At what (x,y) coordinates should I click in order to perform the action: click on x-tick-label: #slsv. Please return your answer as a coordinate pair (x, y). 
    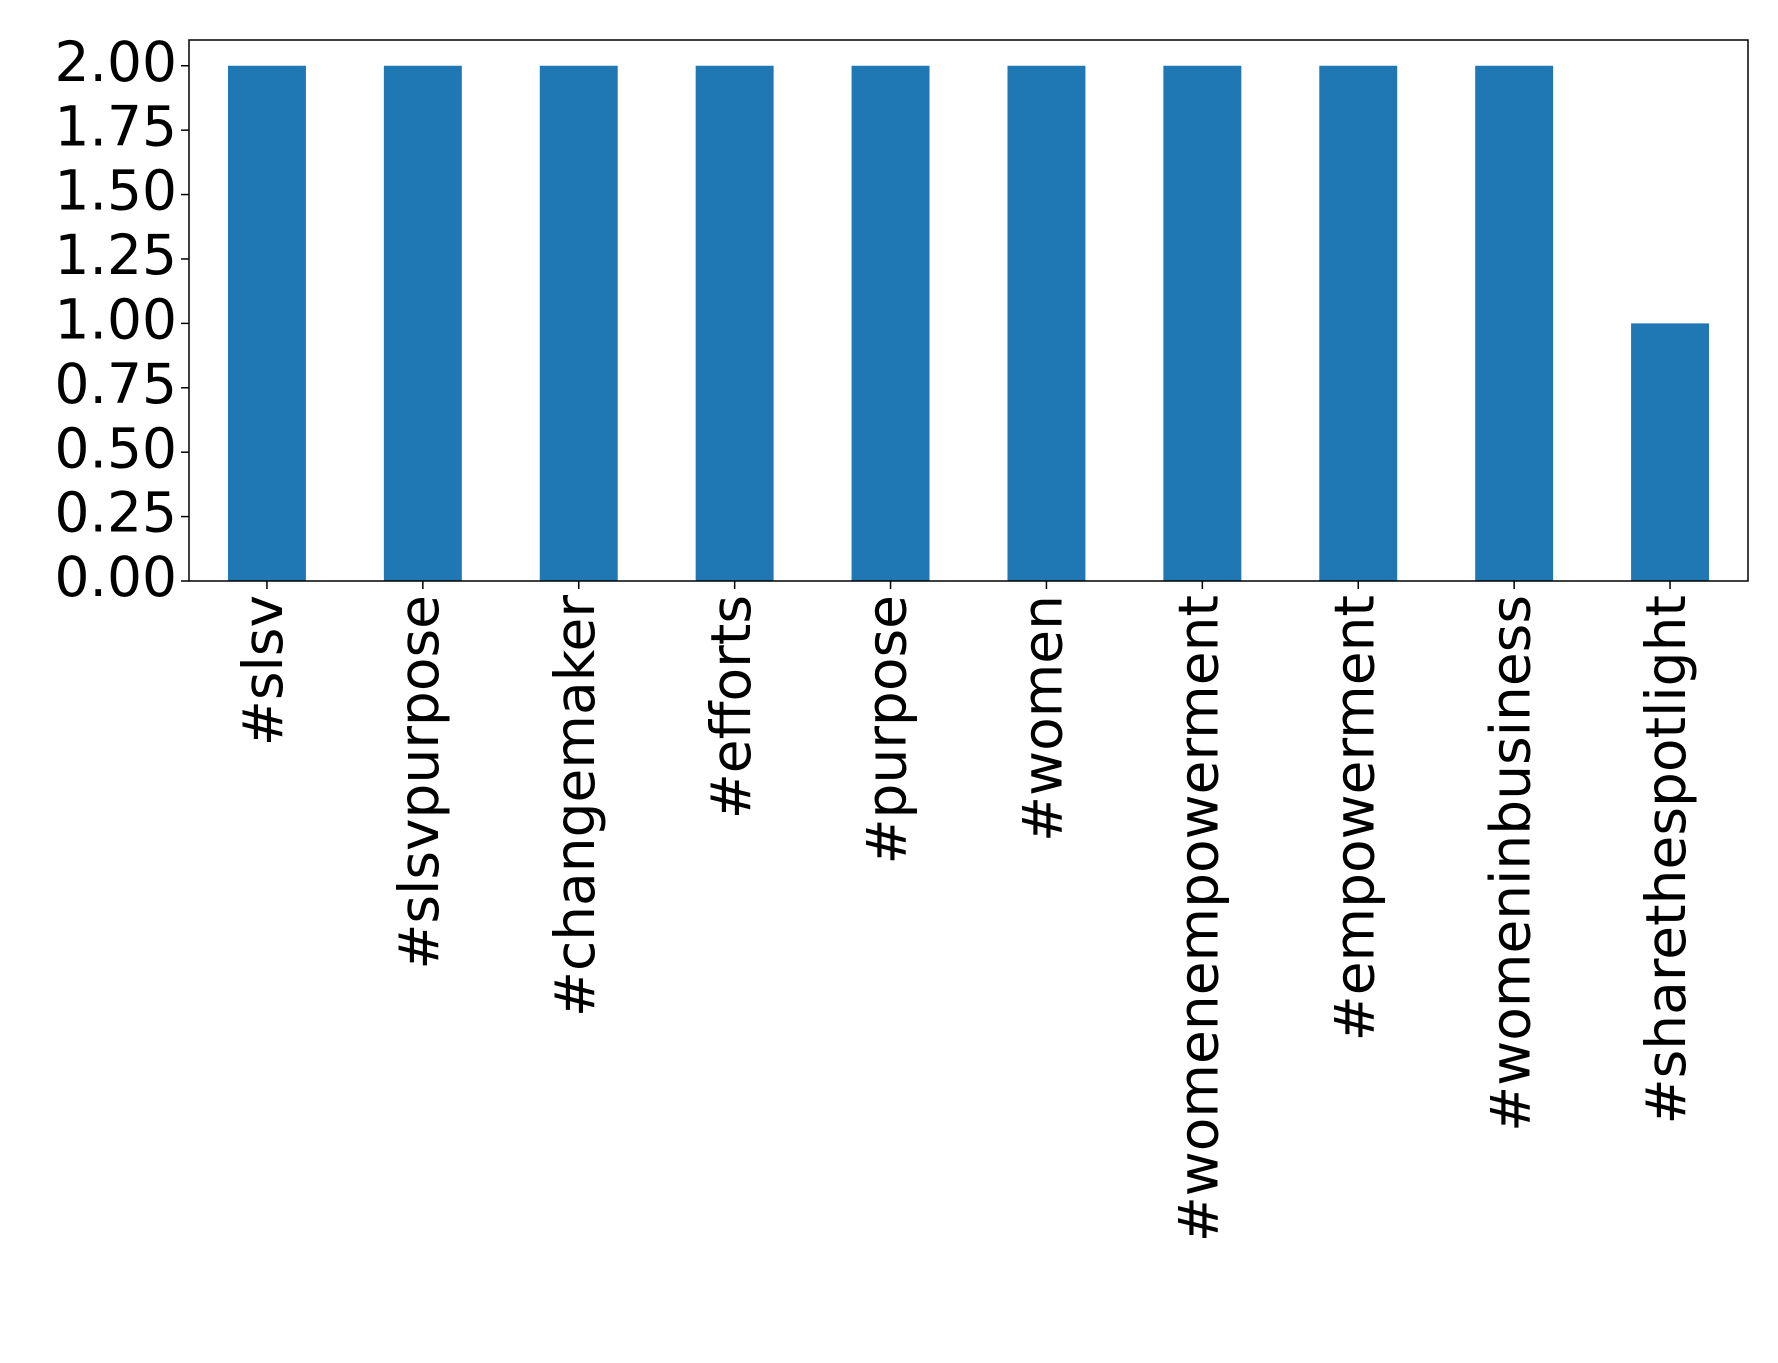
    Looking at the image, I should click on (263, 670).